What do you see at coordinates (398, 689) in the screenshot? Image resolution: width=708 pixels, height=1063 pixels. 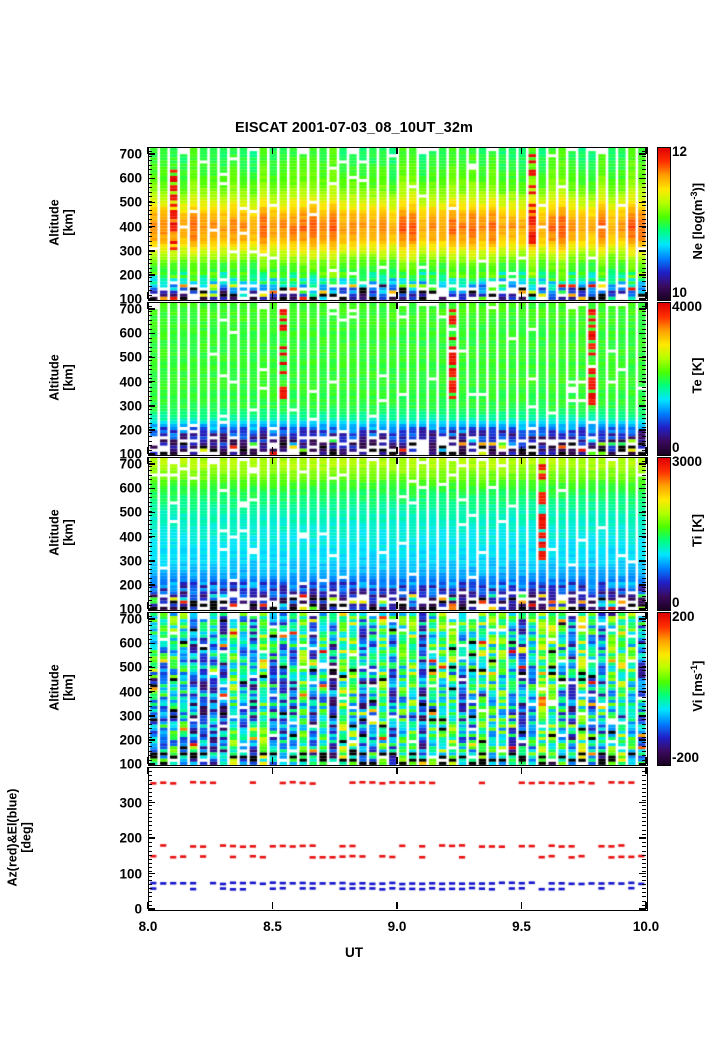 I see `panel-vi-plot-area` at bounding box center [398, 689].